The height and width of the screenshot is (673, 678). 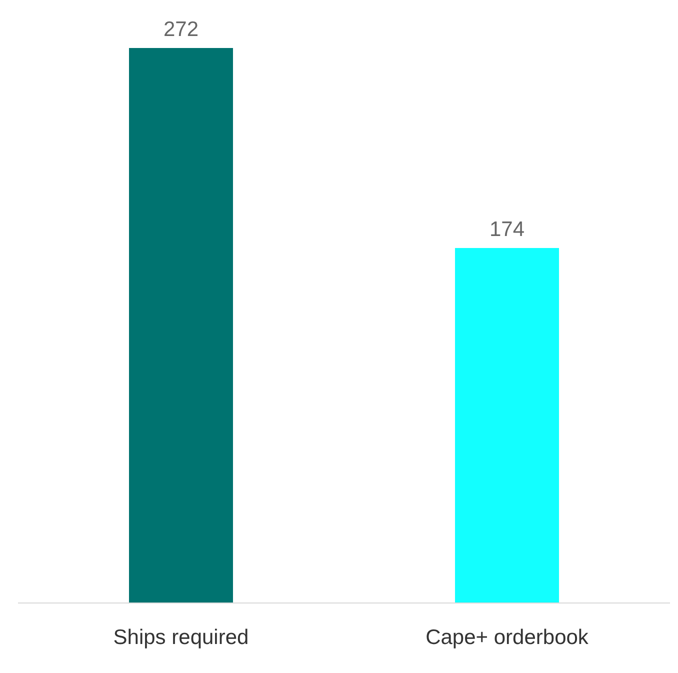 What do you see at coordinates (507, 229) in the screenshot?
I see `data-label: 174` at bounding box center [507, 229].